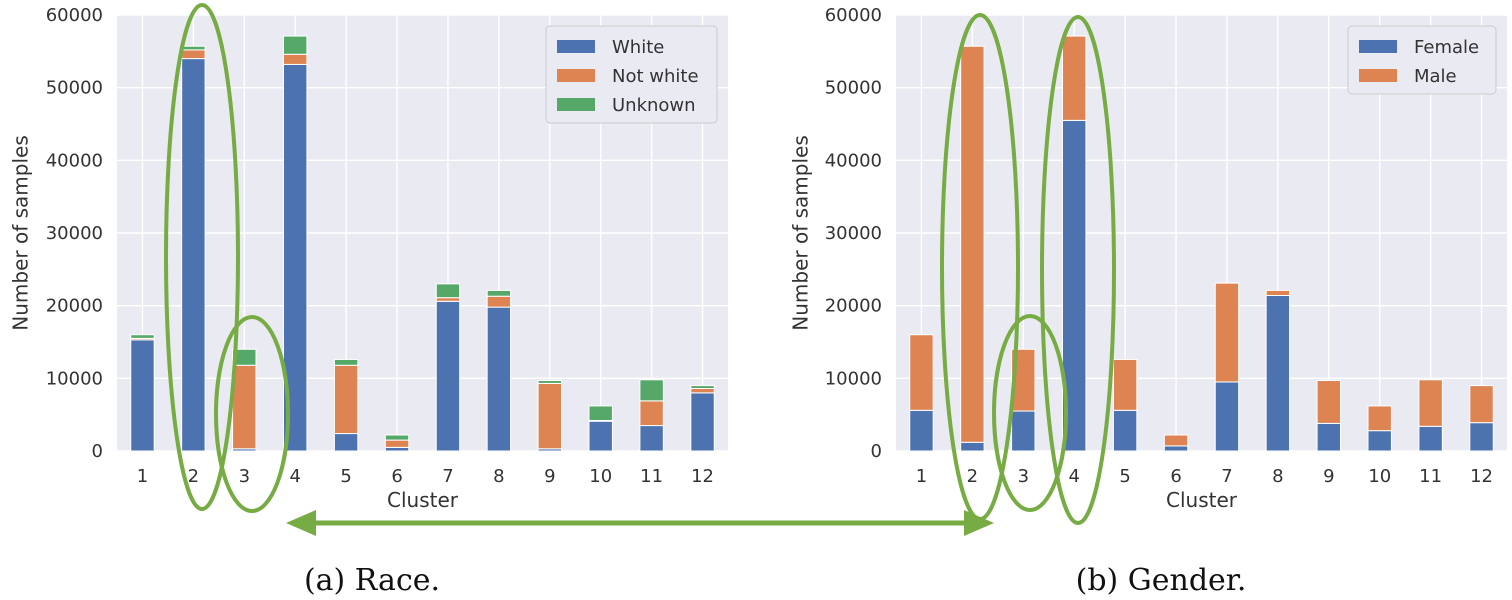 The width and height of the screenshot is (1512, 600). I want to click on legend-label: White, so click(638, 47).